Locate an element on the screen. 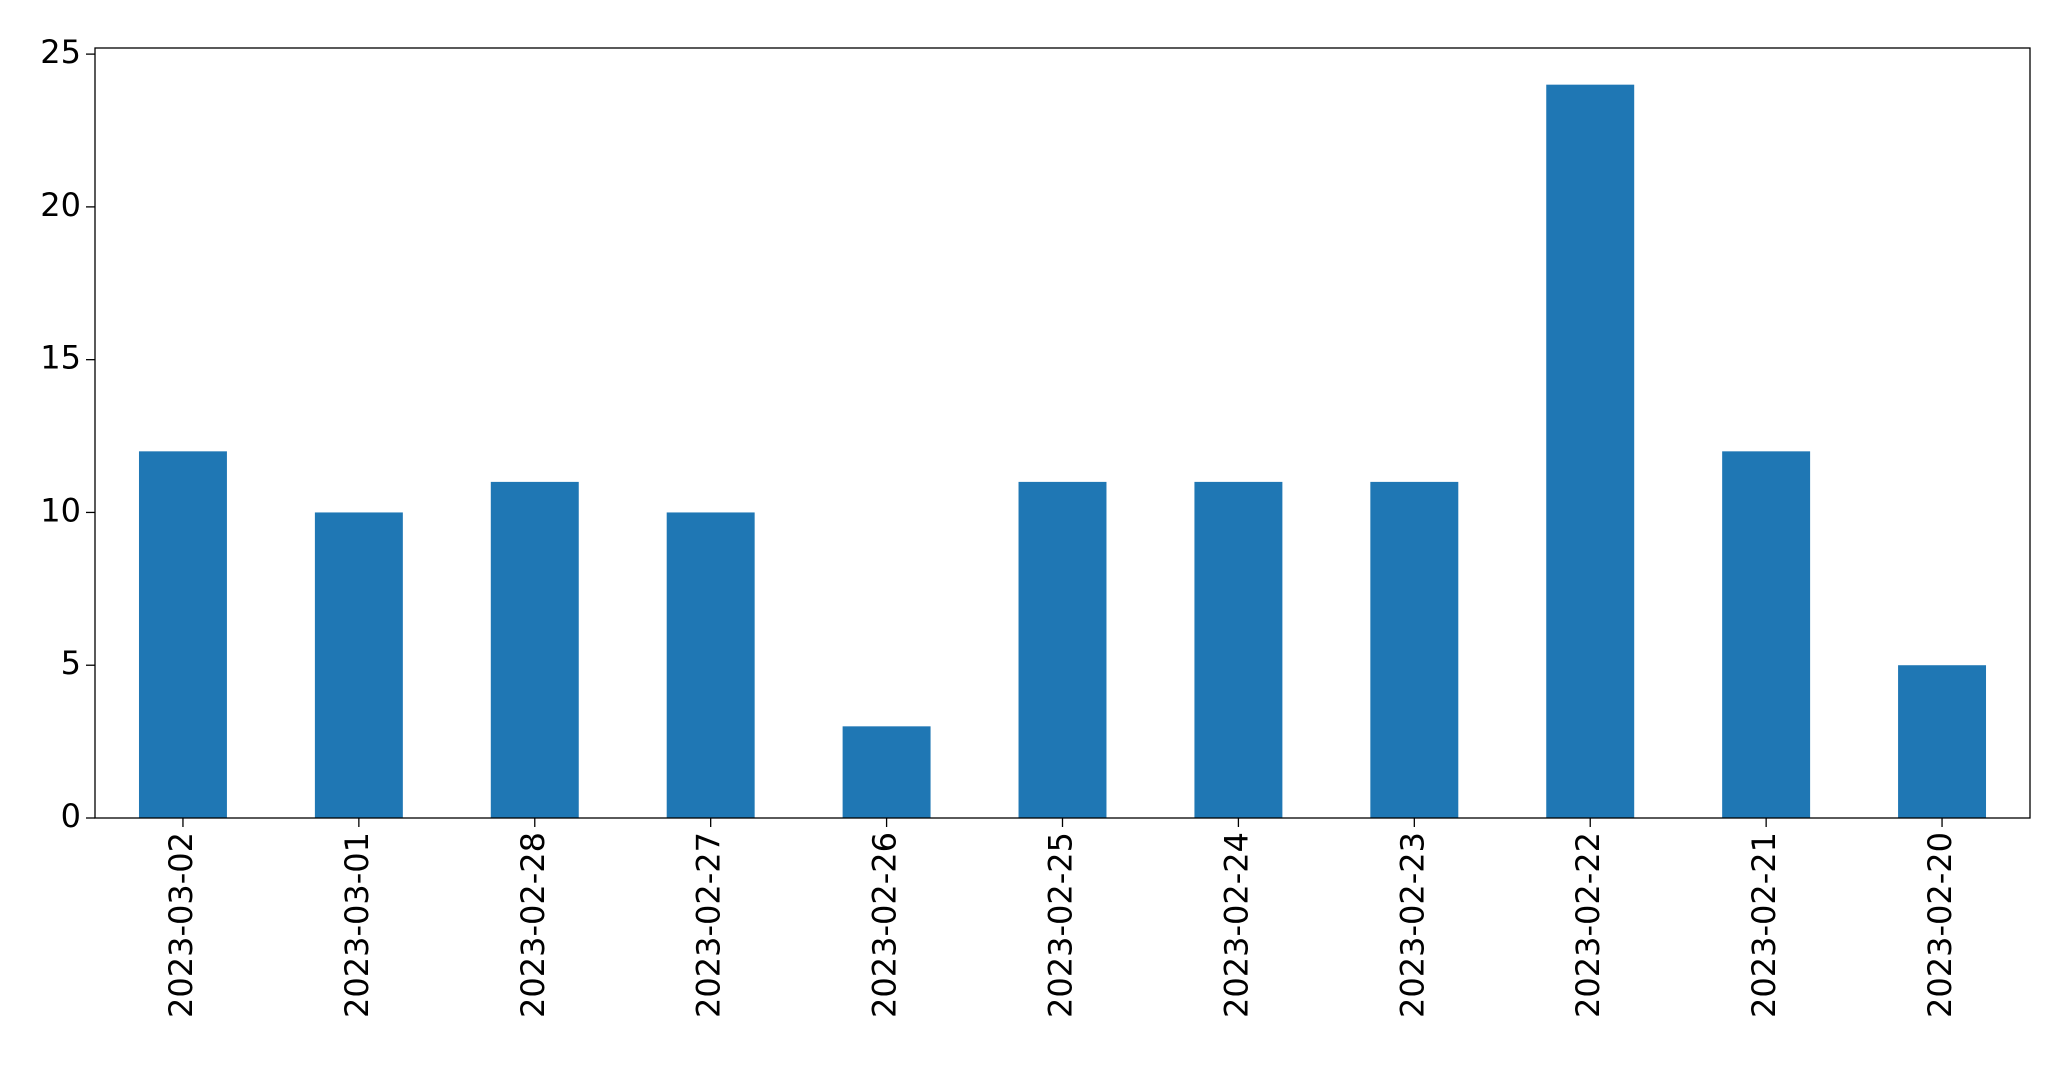 This screenshot has height=1069, width=2071. x-tick-label: 2023-03-01 is located at coordinates (357, 925).